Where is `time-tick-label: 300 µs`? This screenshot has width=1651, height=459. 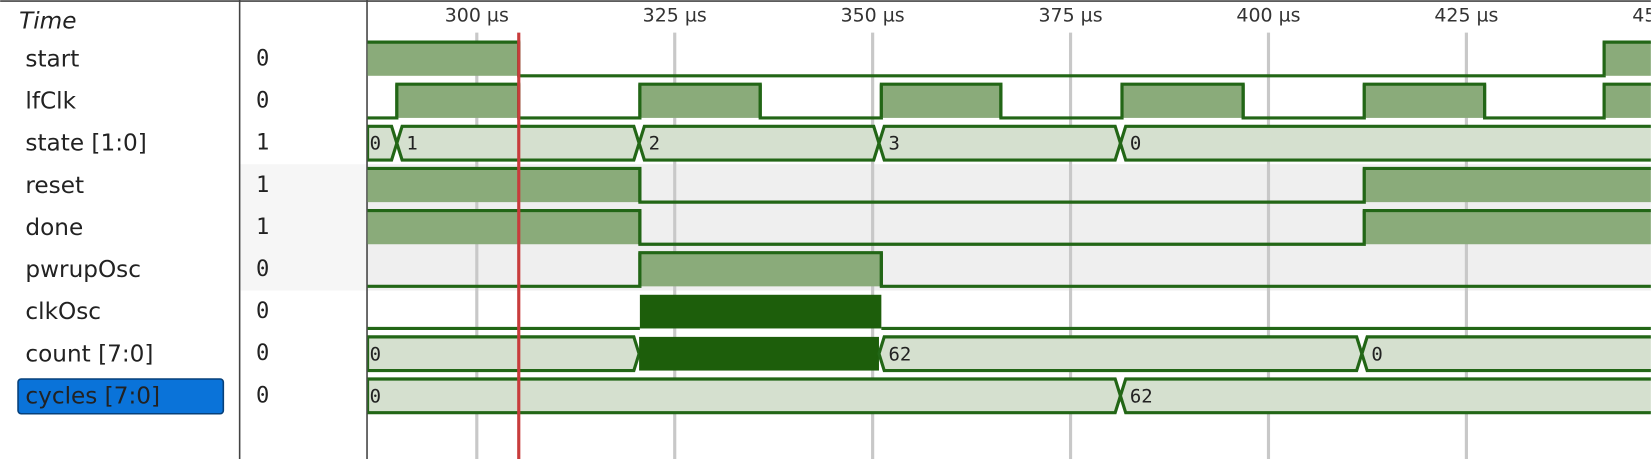 time-tick-label: 300 µs is located at coordinates (477, 15).